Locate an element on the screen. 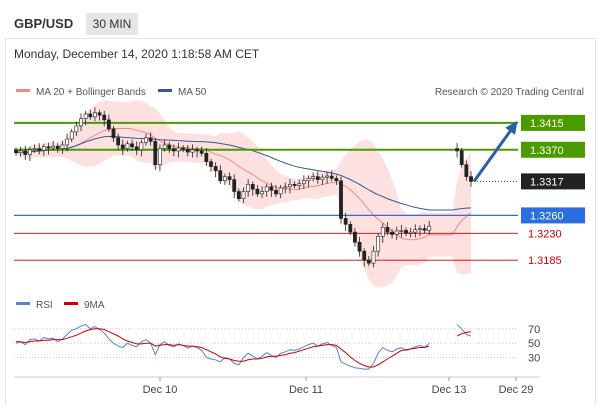 The height and width of the screenshot is (406, 598). rsi-line is located at coordinates (243, 346).